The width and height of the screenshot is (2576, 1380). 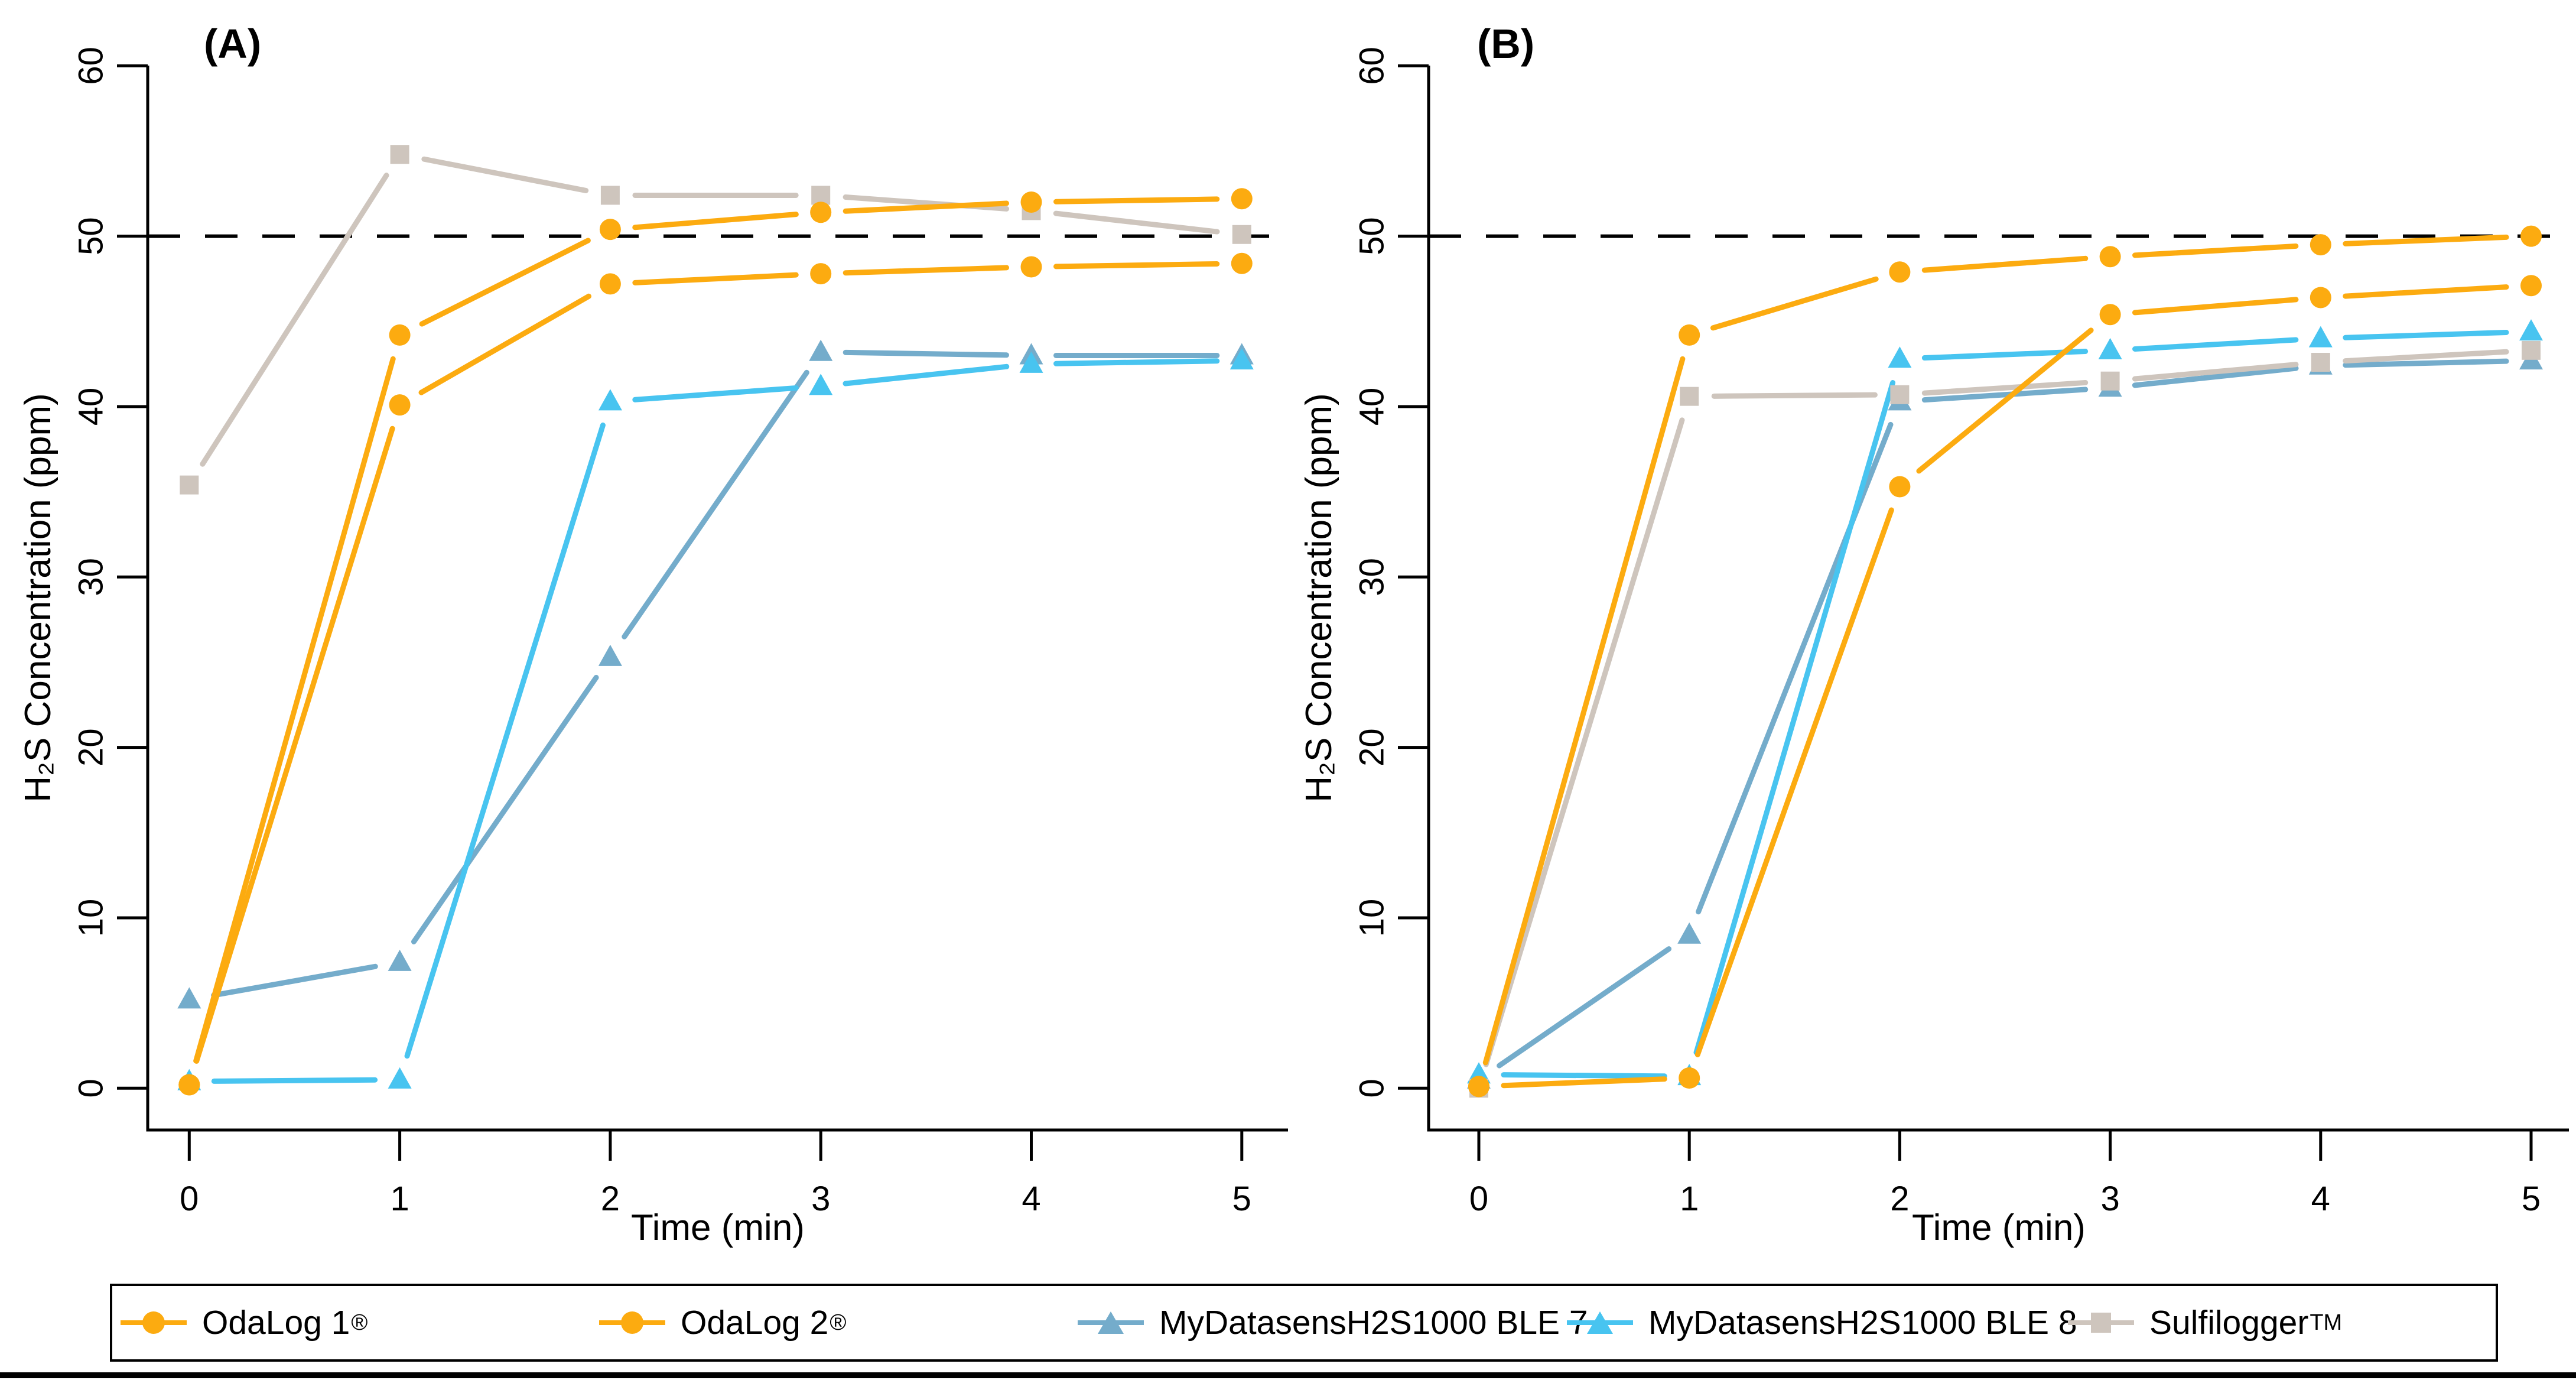 I want to click on legend-item-ble8: MyDatasensH2S1000 BLE 8, so click(x=1823, y=1323).